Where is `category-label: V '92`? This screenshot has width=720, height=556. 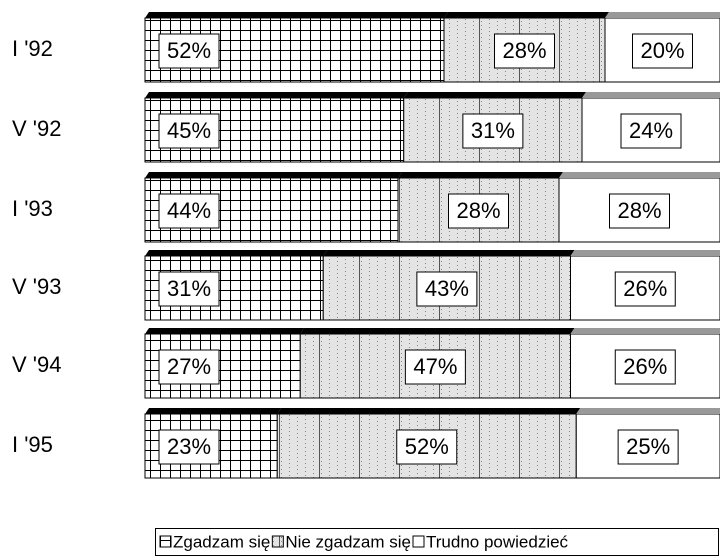
category-label: V '92 is located at coordinates (36, 128).